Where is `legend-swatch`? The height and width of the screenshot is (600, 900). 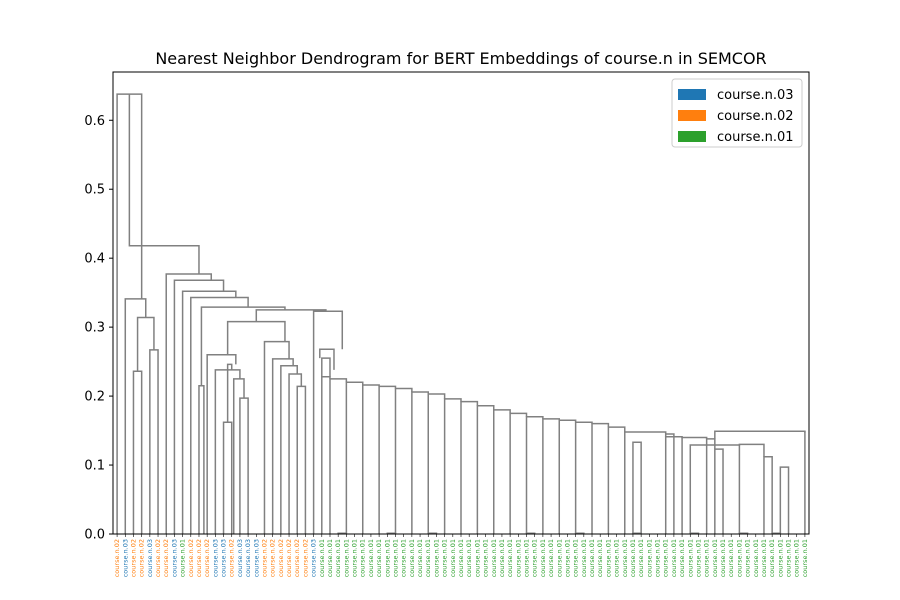
legend-swatch is located at coordinates (692, 115).